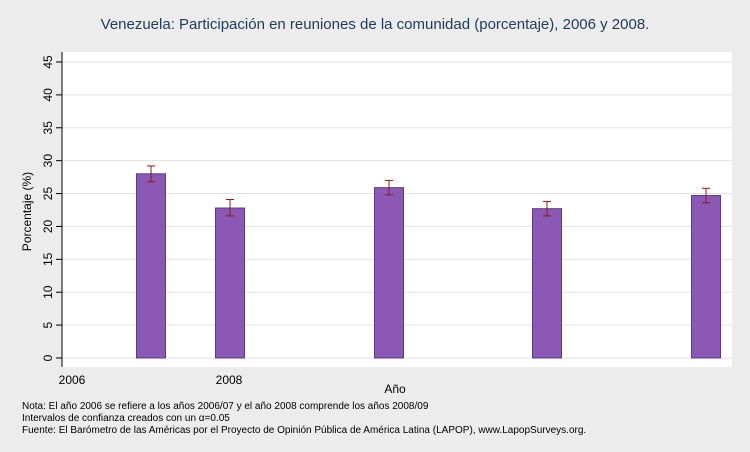 This screenshot has width=750, height=452. I want to click on y-tick-label-4: 20, so click(48, 226).